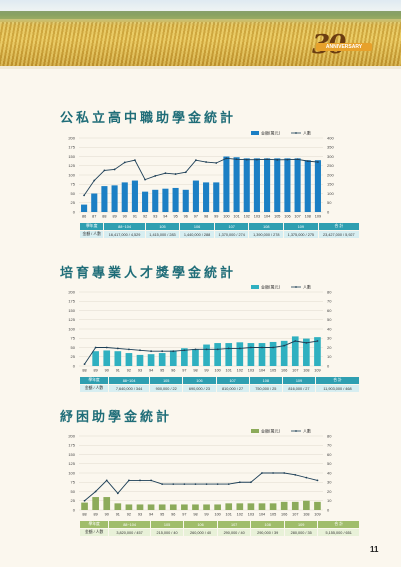 The height and width of the screenshot is (567, 401). Describe the element at coordinates (84, 217) in the screenshot. I see `x-tick-label: 86` at that location.